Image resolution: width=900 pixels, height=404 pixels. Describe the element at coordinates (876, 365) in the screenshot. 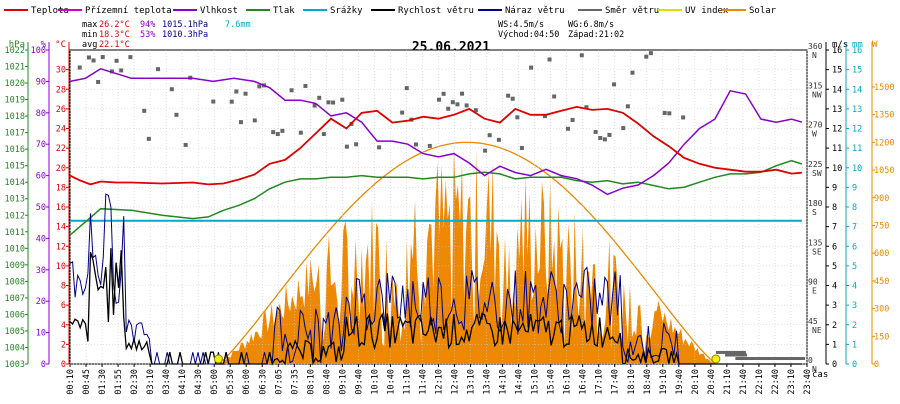

I see `solar-tick-label: 0` at that location.